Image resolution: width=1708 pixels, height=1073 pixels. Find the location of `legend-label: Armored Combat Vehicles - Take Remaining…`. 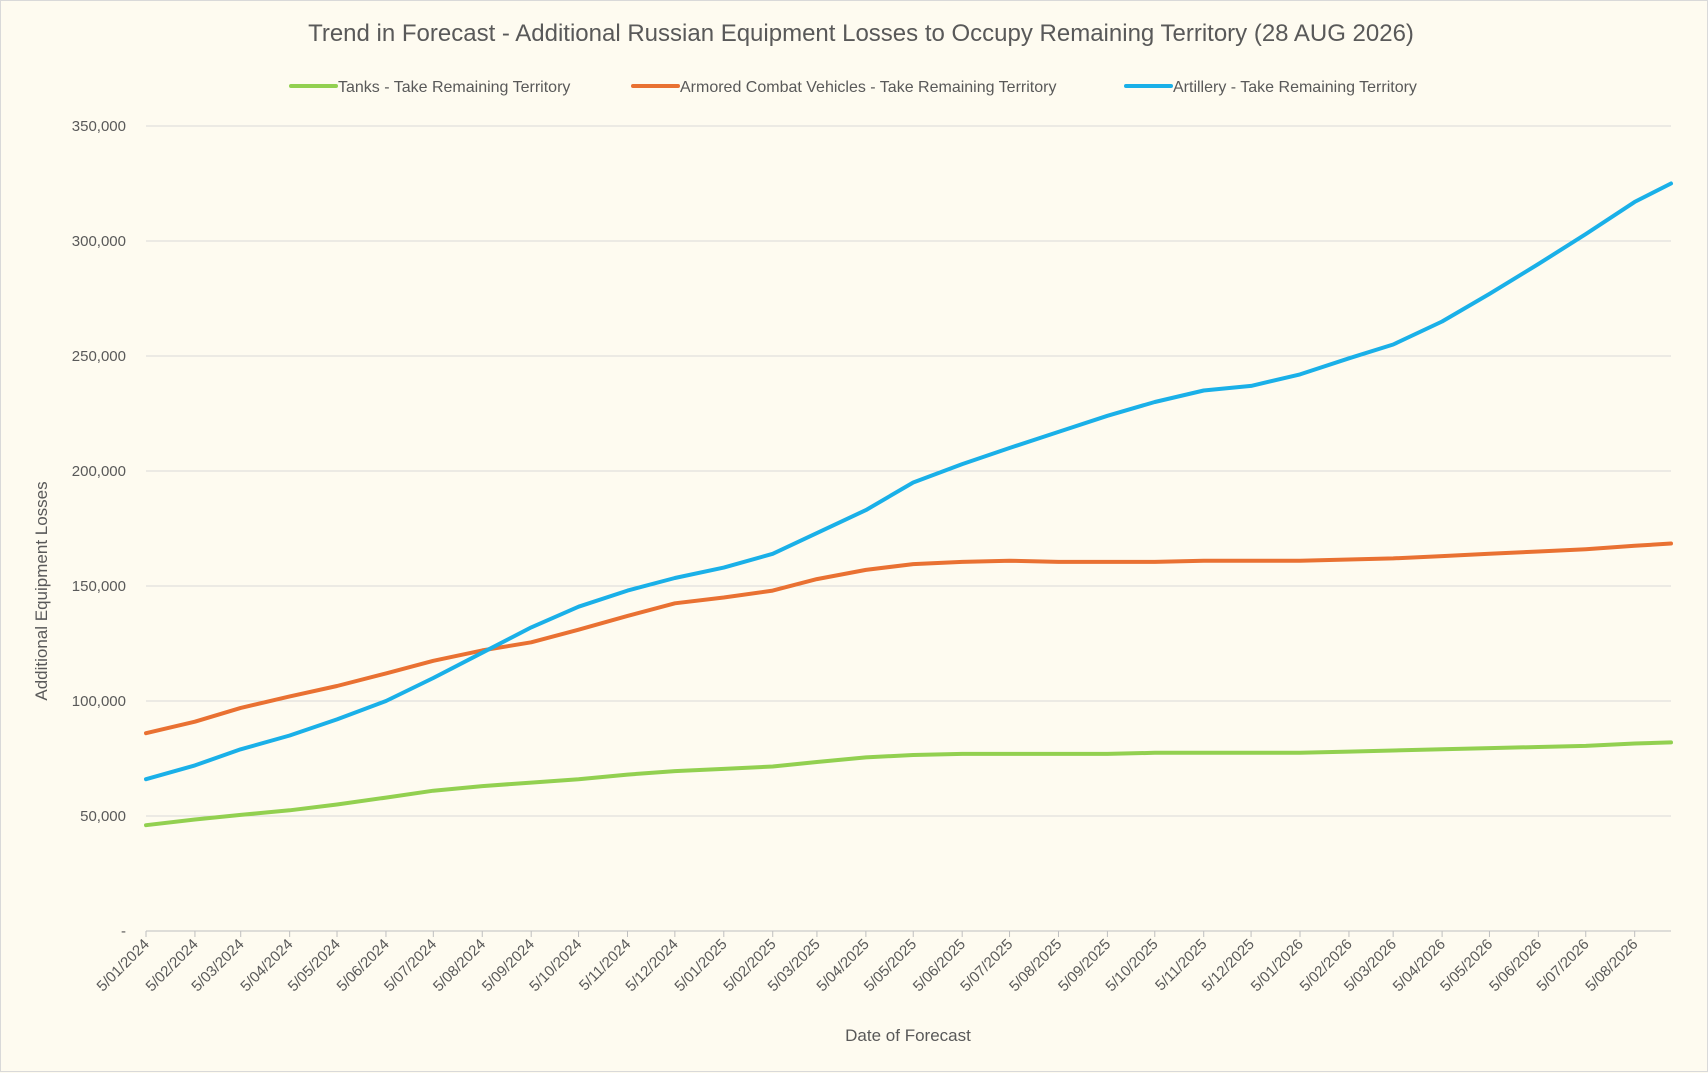

legend-label: Armored Combat Vehicles - Take Remaining… is located at coordinates (868, 87).